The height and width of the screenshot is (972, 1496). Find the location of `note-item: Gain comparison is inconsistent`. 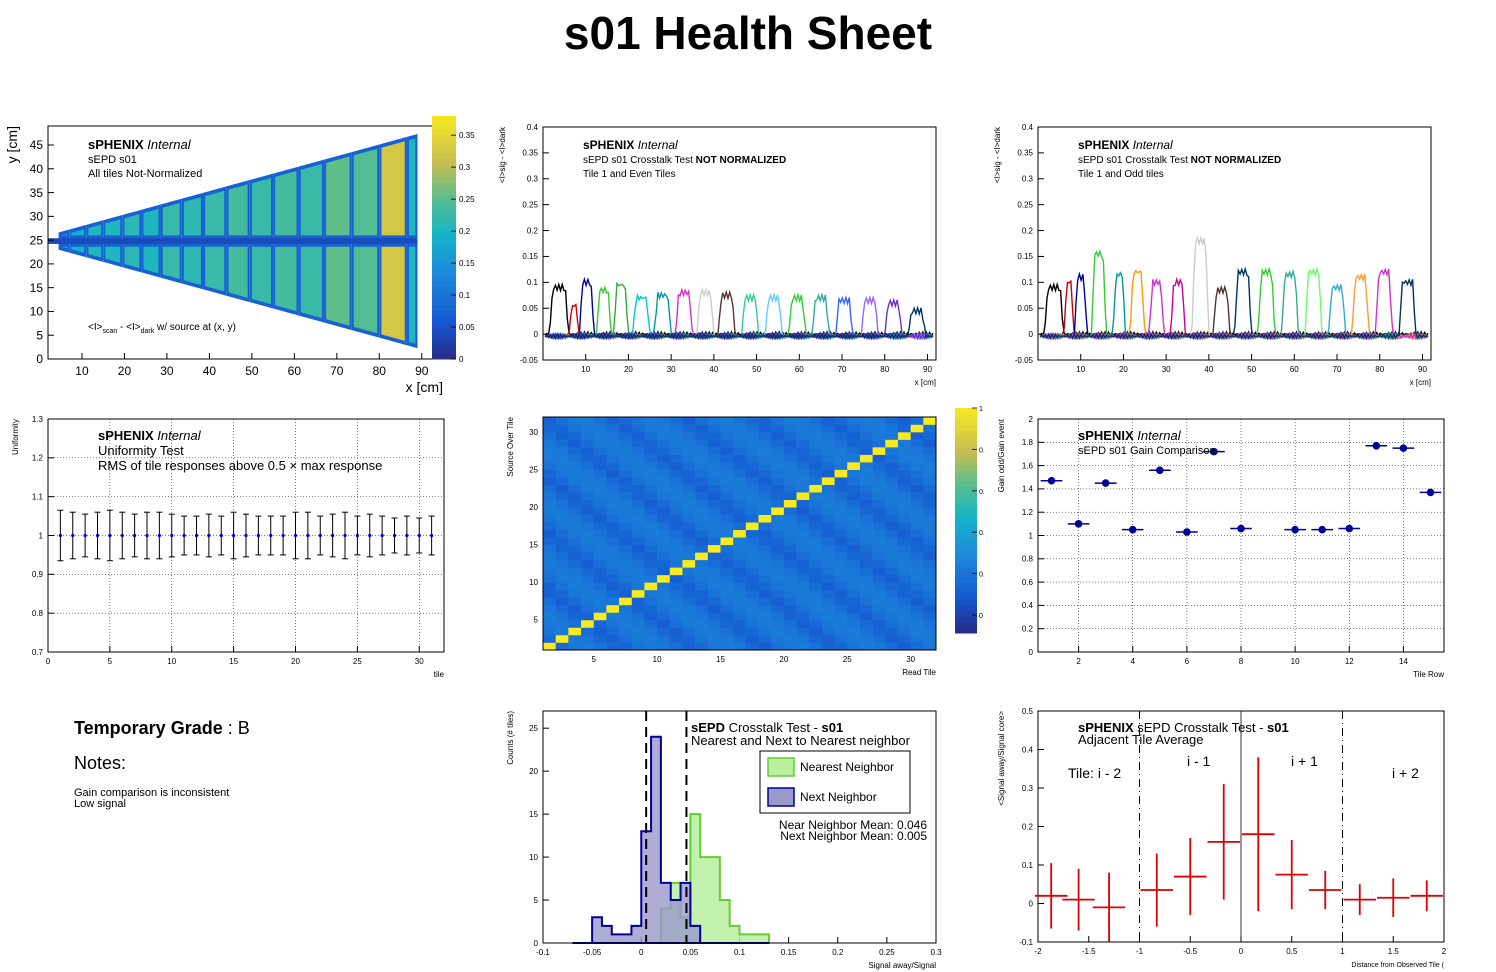

note-item: Gain comparison is inconsistent is located at coordinates (152, 793).